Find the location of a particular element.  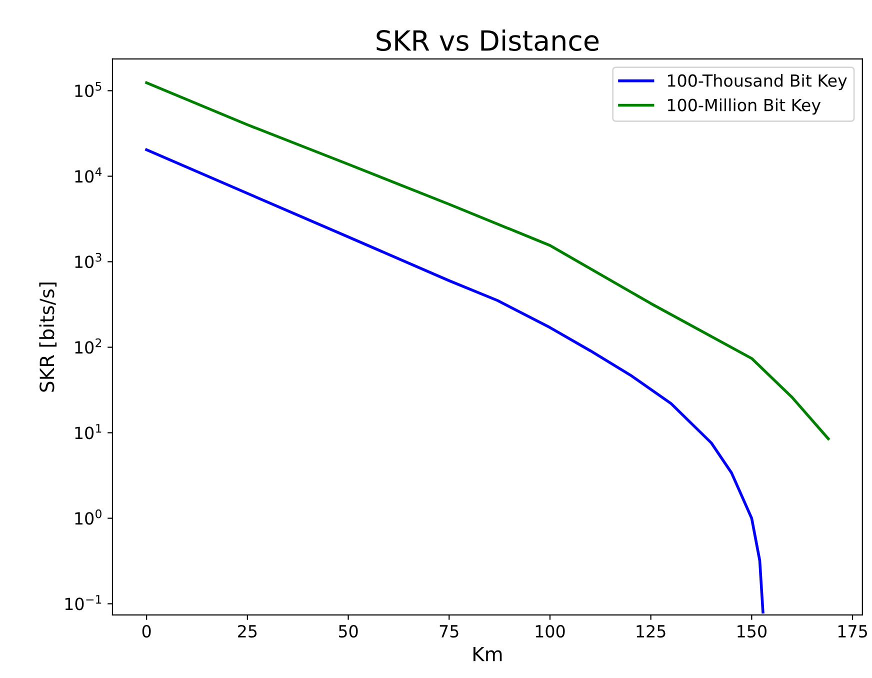

chart-title: SKR vs Distance is located at coordinates (487, 41).